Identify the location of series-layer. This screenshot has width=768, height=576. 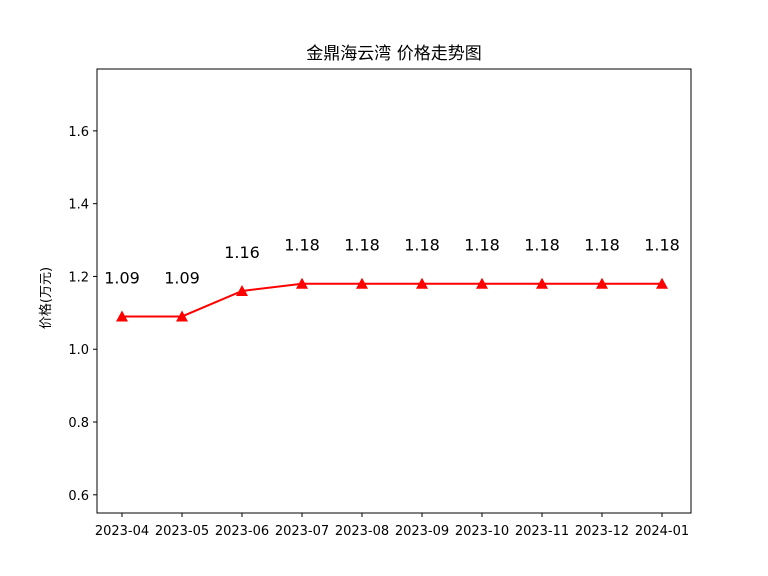
(392, 299).